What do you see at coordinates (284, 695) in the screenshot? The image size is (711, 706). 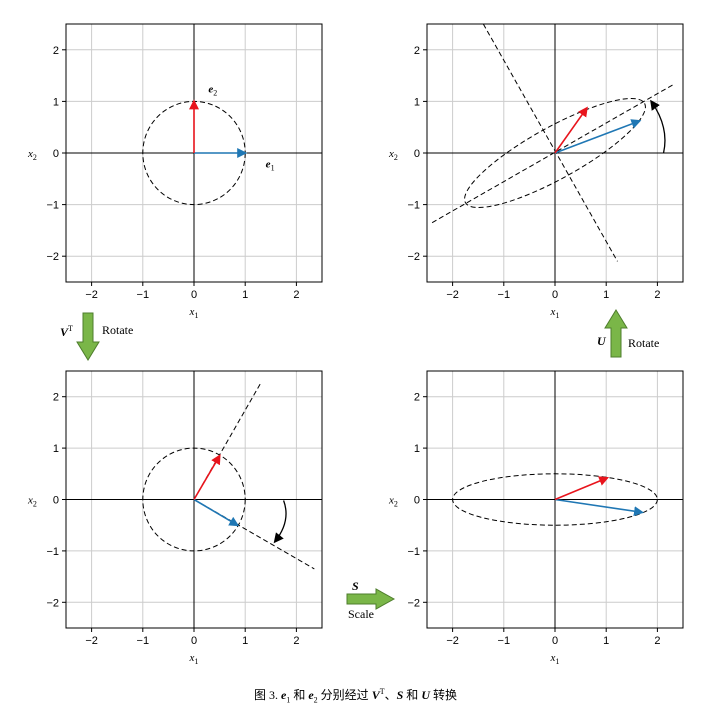 I see `caption-e1: e` at bounding box center [284, 695].